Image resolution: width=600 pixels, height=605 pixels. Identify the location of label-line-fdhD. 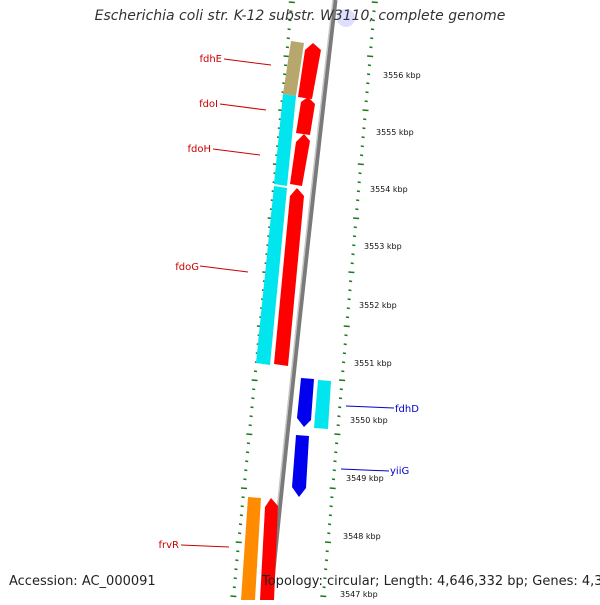
(370, 407).